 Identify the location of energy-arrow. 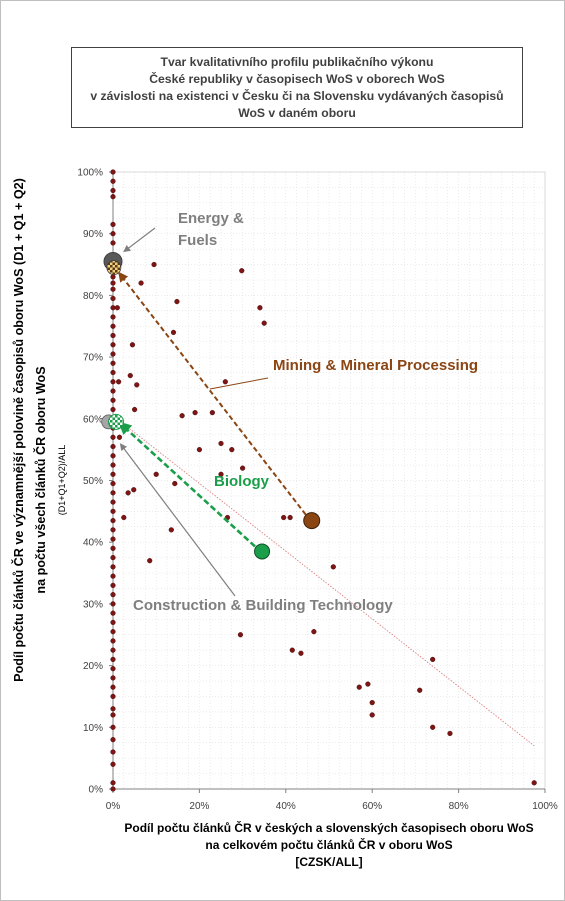
(139, 240).